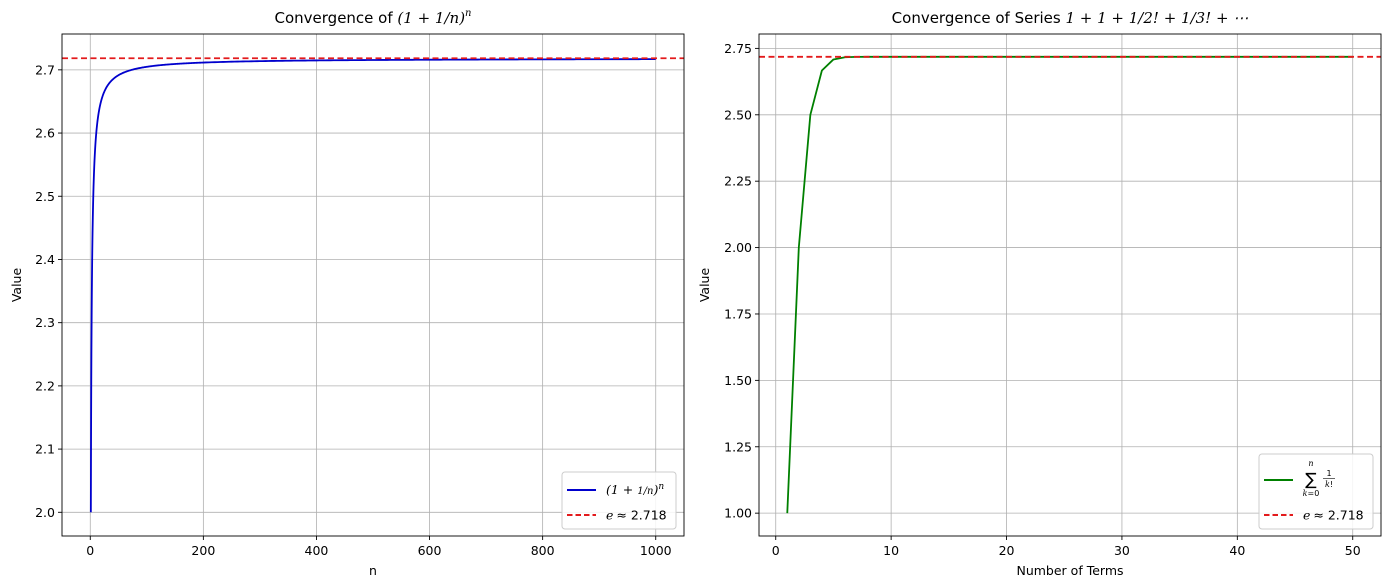 This screenshot has width=1391, height=584. What do you see at coordinates (1069, 570) in the screenshot?
I see `x-axis-label-right: Number of Terms` at bounding box center [1069, 570].